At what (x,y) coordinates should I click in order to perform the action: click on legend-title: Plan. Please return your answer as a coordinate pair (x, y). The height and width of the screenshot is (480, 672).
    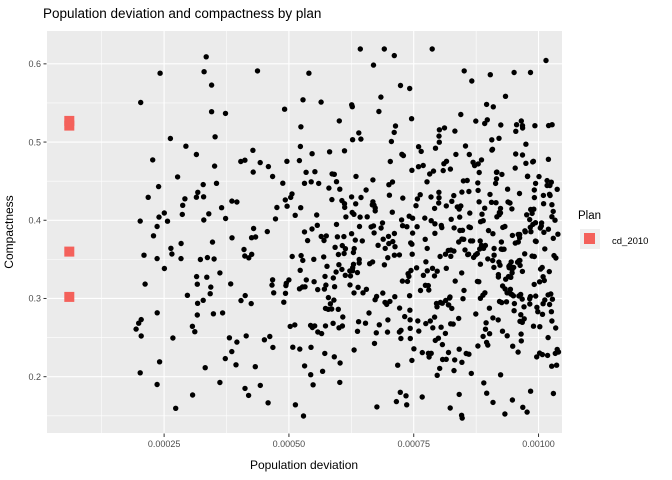
    Looking at the image, I should click on (589, 216).